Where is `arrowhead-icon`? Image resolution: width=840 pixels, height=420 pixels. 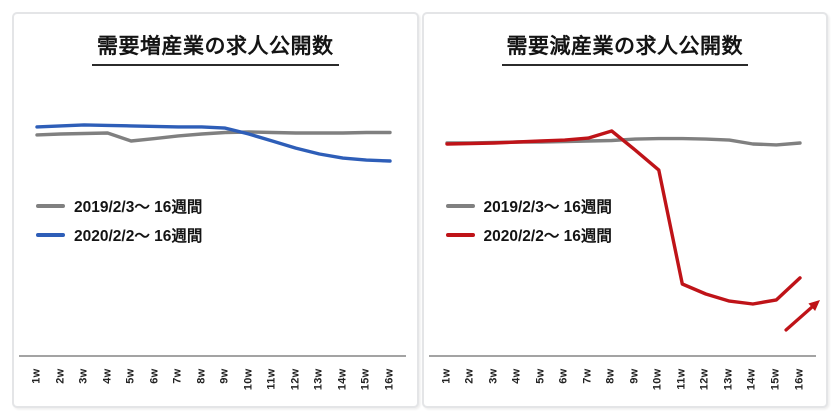 arrowhead-icon is located at coordinates (813, 305).